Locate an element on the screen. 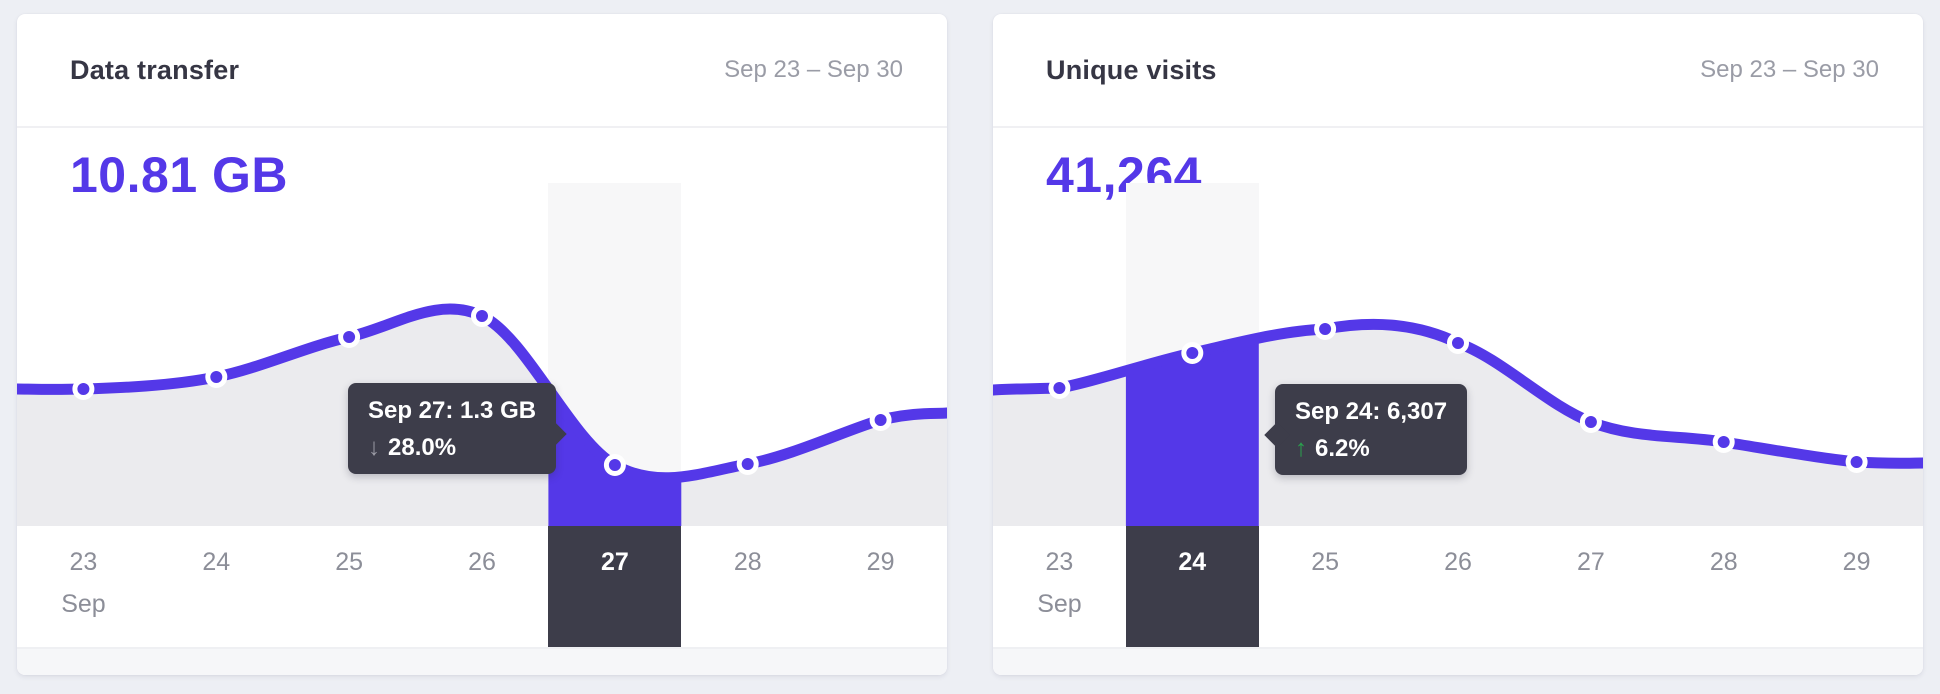 This screenshot has height=694, width=1940. card-header: Unique visits Sep 23 – Sep 30 is located at coordinates (1458, 71).